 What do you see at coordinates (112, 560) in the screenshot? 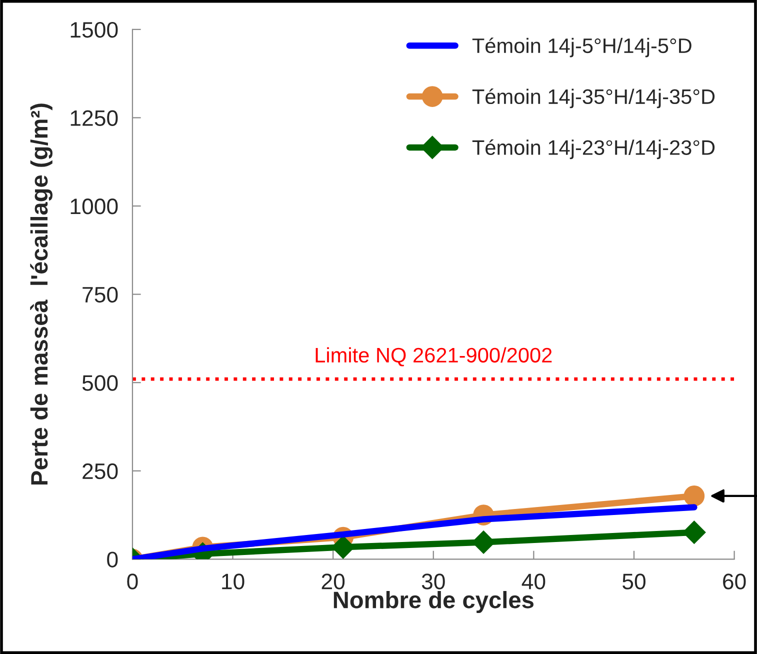
I see `y-tick-label: 0` at bounding box center [112, 560].